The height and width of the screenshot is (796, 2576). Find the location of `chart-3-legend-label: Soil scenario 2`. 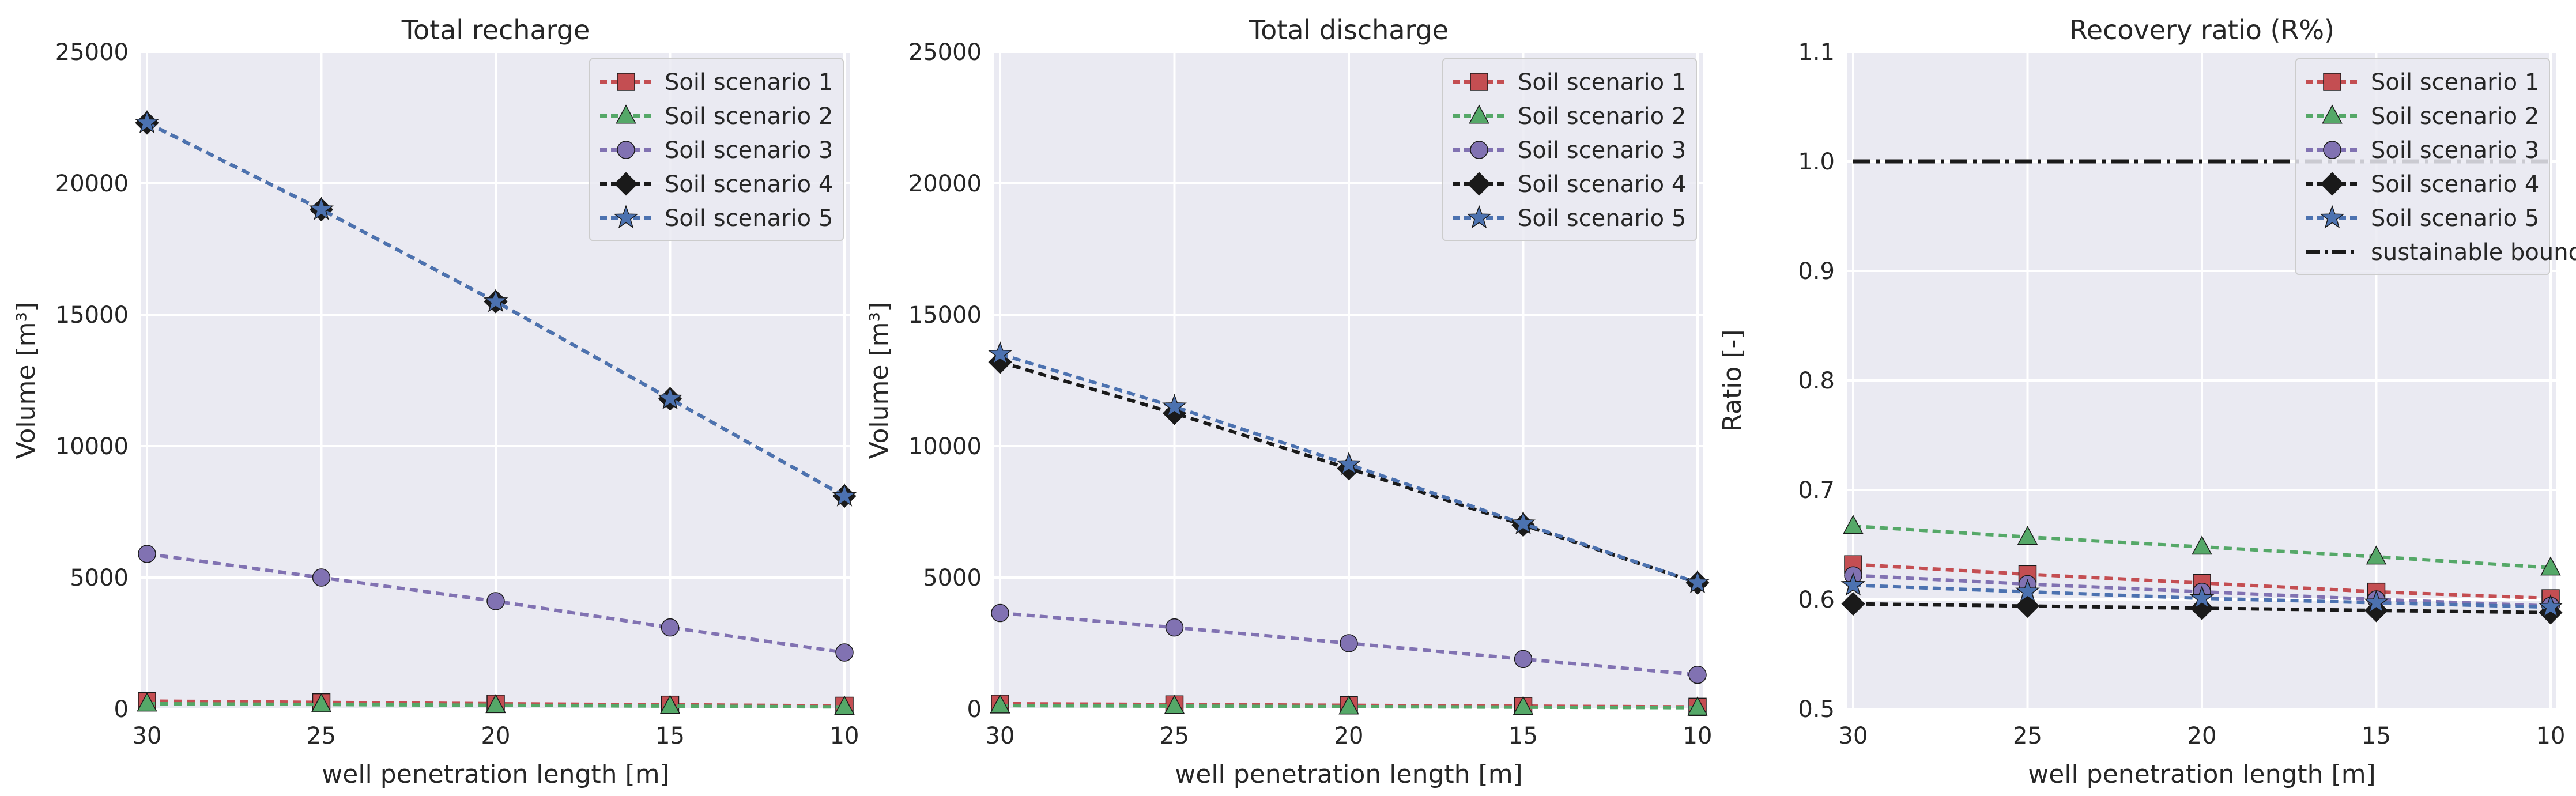

chart-3-legend-label: Soil scenario 2 is located at coordinates (2455, 116).